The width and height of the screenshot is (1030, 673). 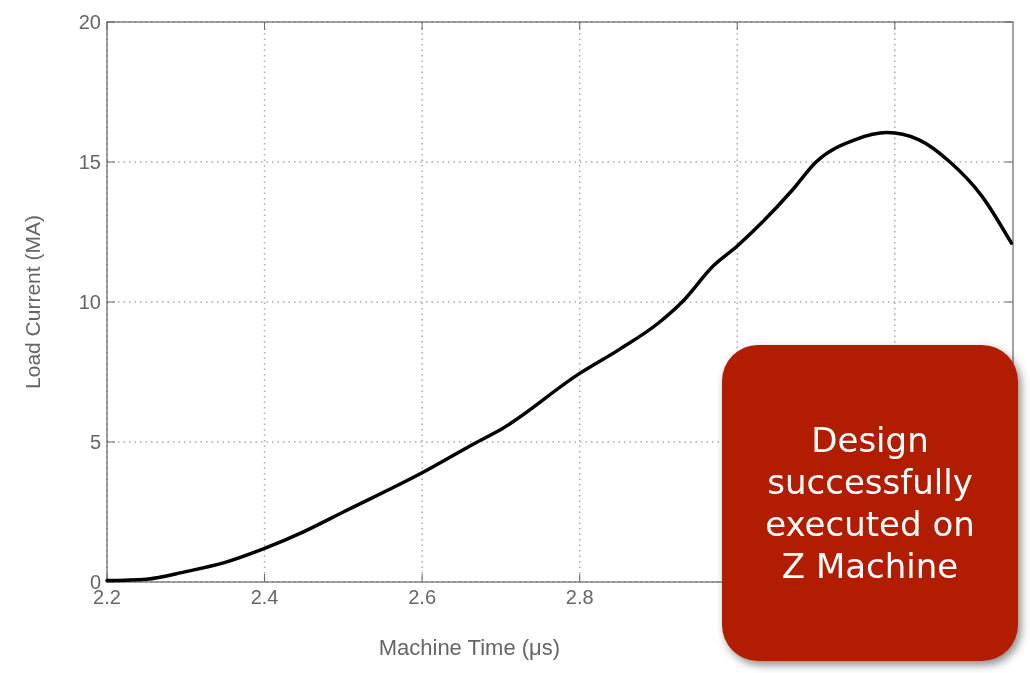 What do you see at coordinates (89, 22) in the screenshot?
I see `y-tick-label: 20` at bounding box center [89, 22].